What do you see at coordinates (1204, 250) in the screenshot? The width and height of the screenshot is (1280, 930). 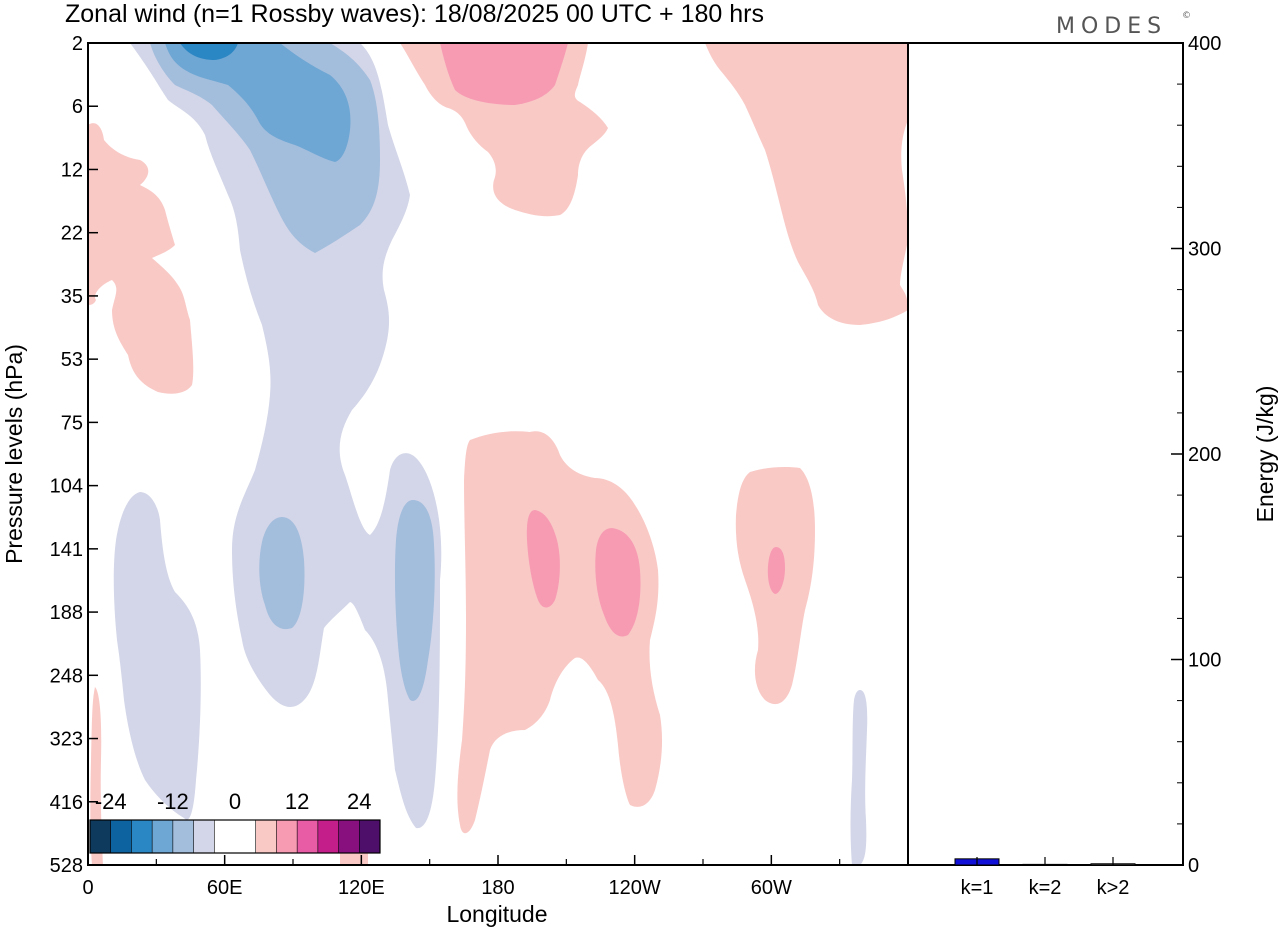 I see `energy-tick-label: 300` at bounding box center [1204, 250].